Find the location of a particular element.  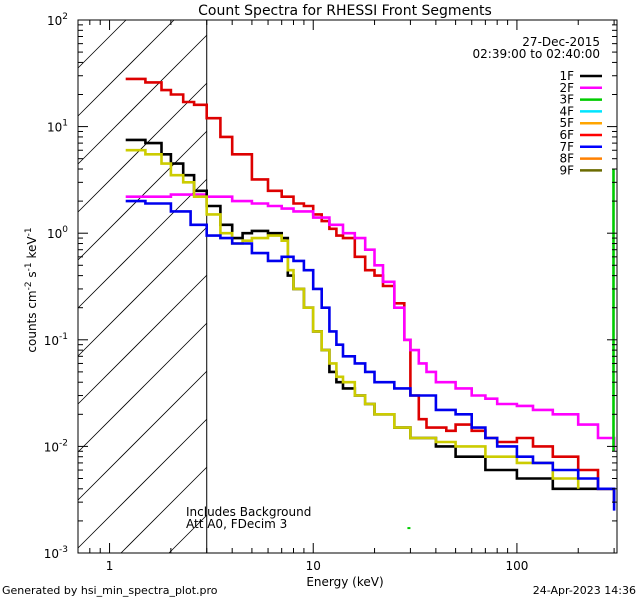

chart-title: Count Spectra for RHESSI Front Segments is located at coordinates (345, 11).